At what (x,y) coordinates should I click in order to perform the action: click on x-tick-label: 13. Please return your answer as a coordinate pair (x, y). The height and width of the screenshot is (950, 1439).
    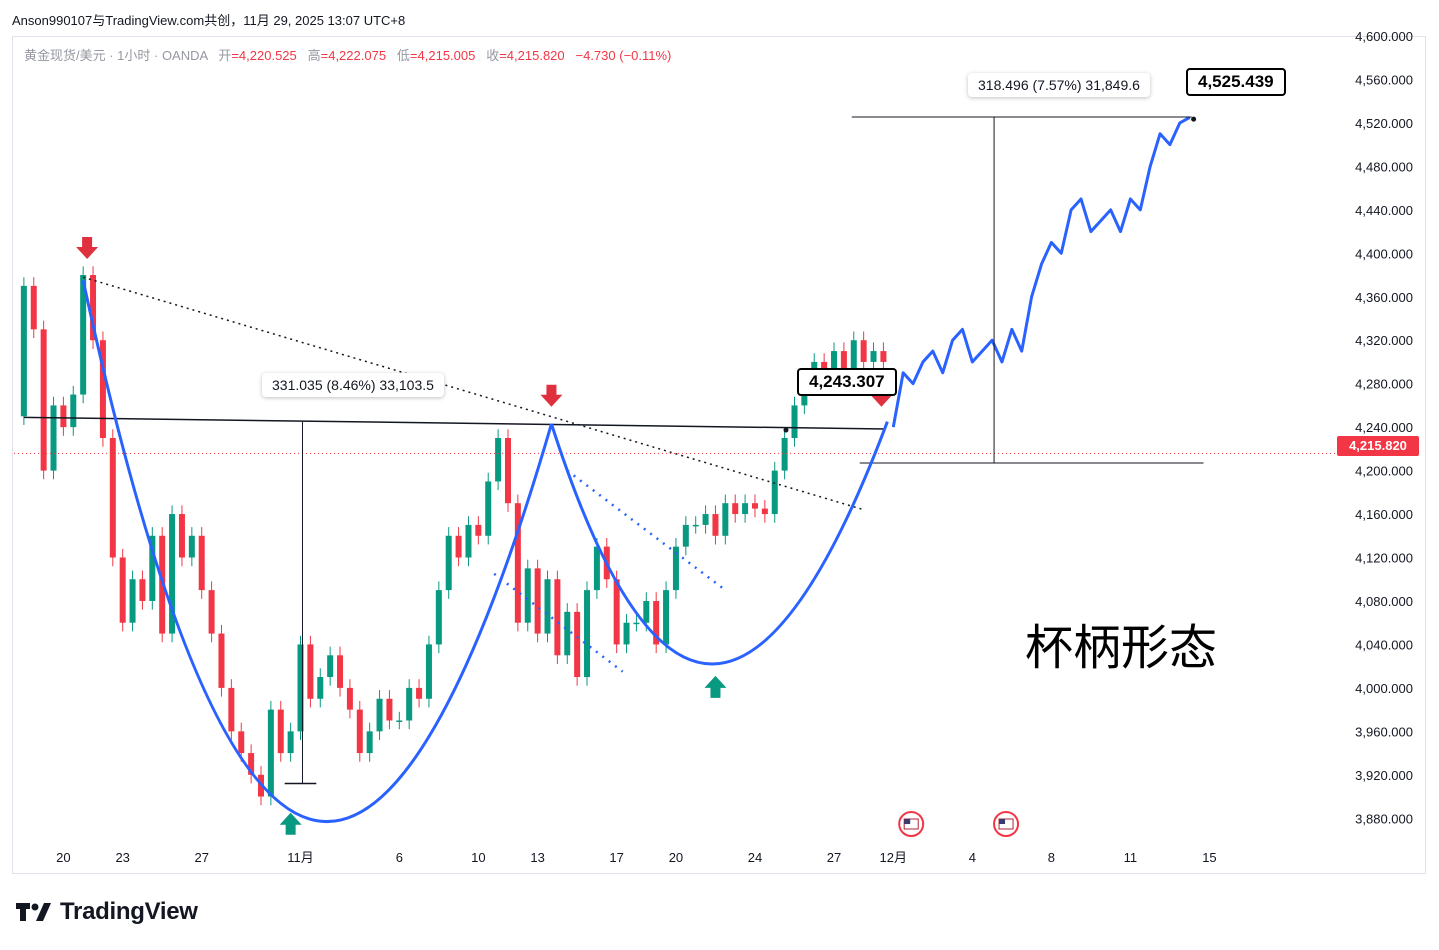
    Looking at the image, I should click on (537, 857).